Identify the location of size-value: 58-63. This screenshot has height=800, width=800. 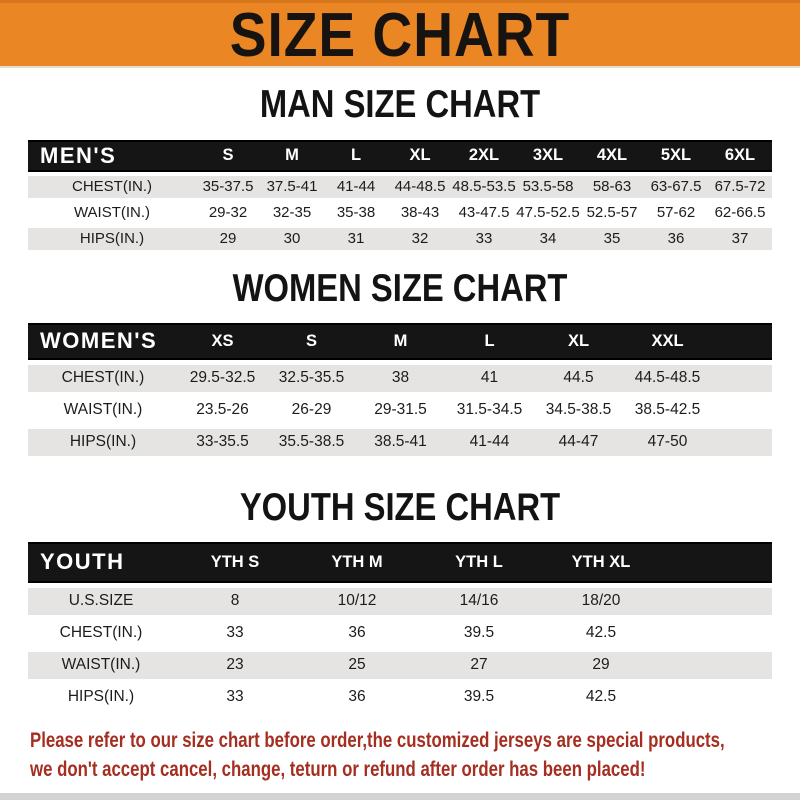
(612, 186).